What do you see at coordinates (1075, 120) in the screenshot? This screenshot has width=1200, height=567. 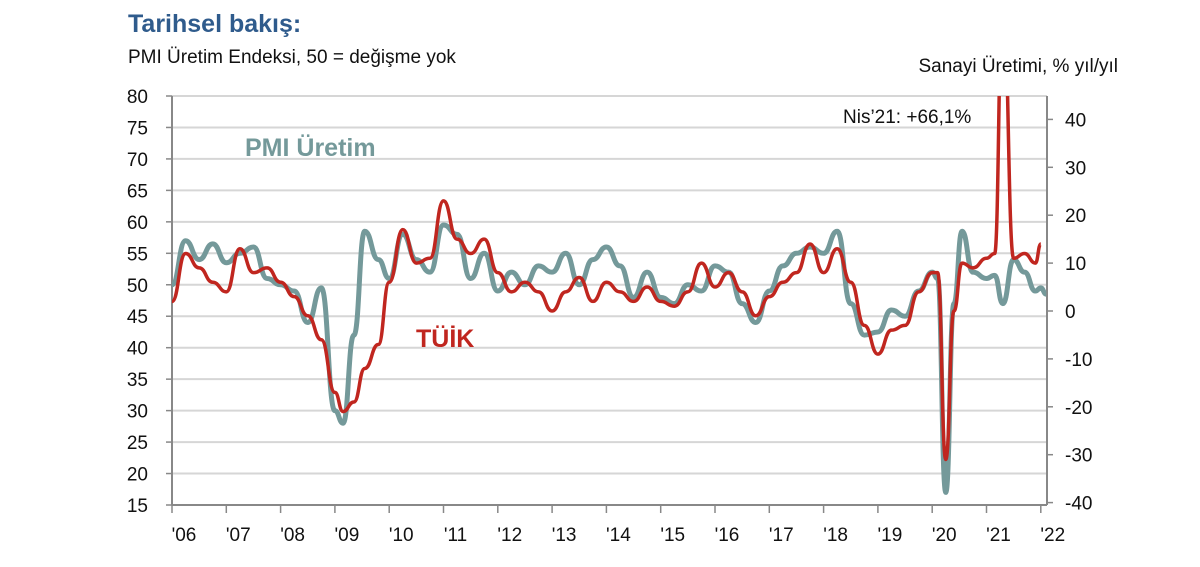 I see `right-tick-label: 40` at bounding box center [1075, 120].